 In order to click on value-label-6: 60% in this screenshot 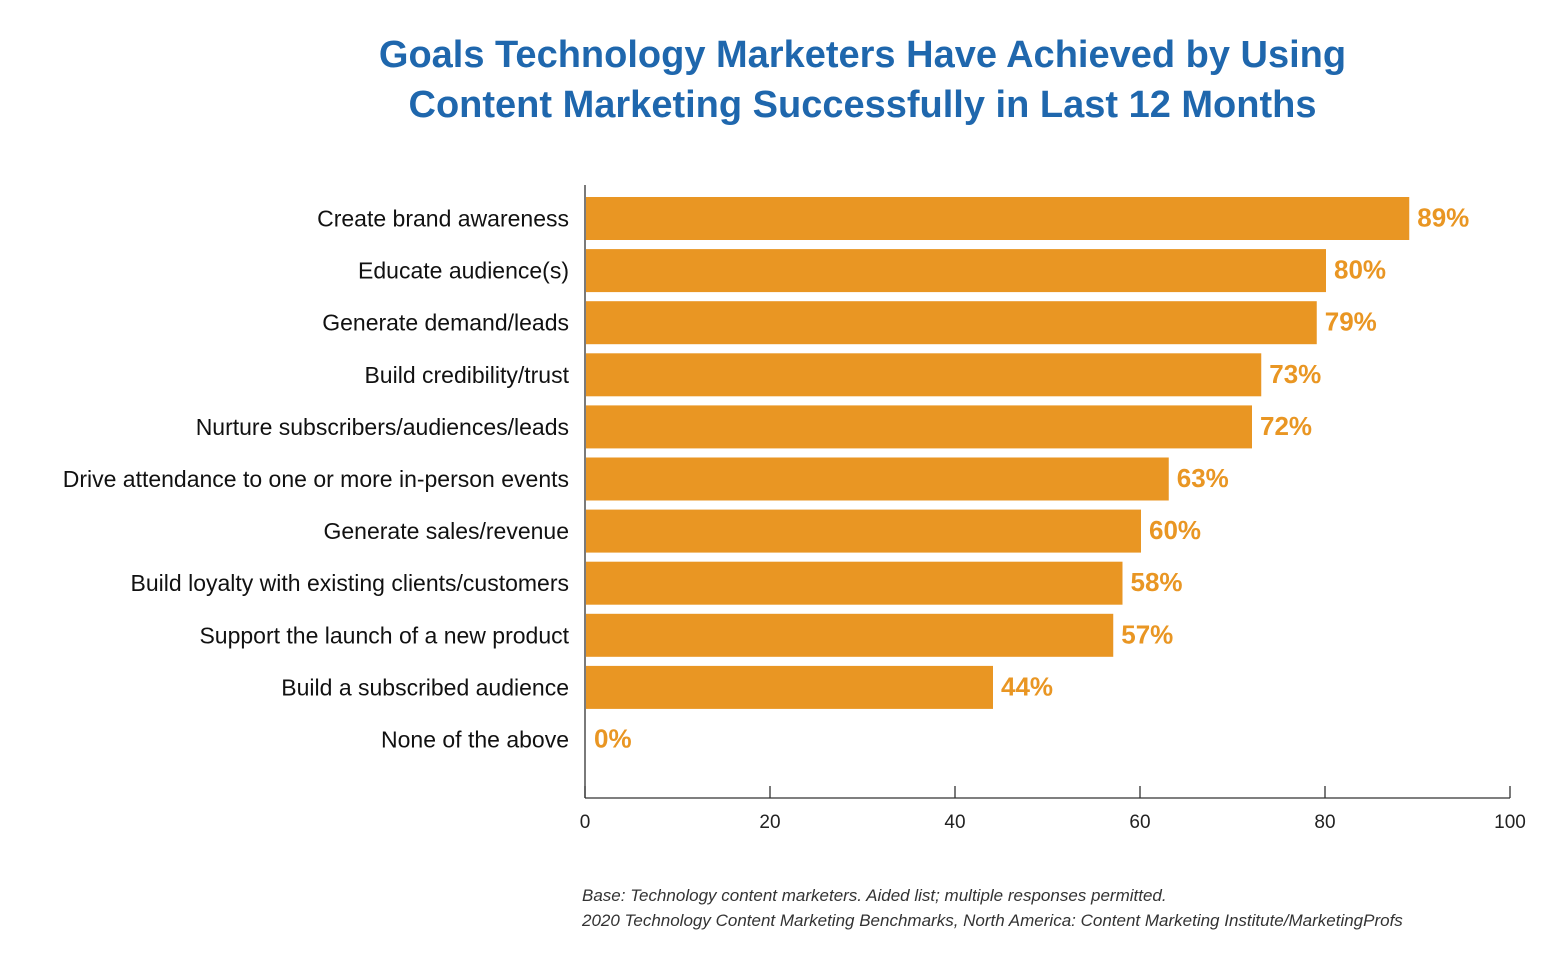, I will do `click(1175, 530)`.